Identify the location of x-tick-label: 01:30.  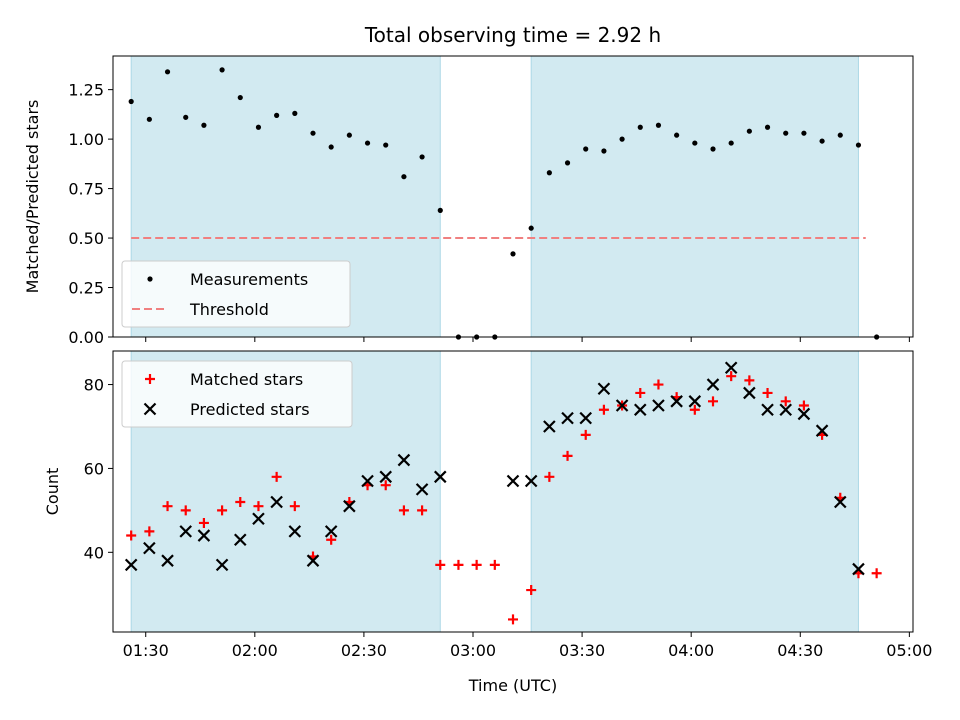
(146, 650).